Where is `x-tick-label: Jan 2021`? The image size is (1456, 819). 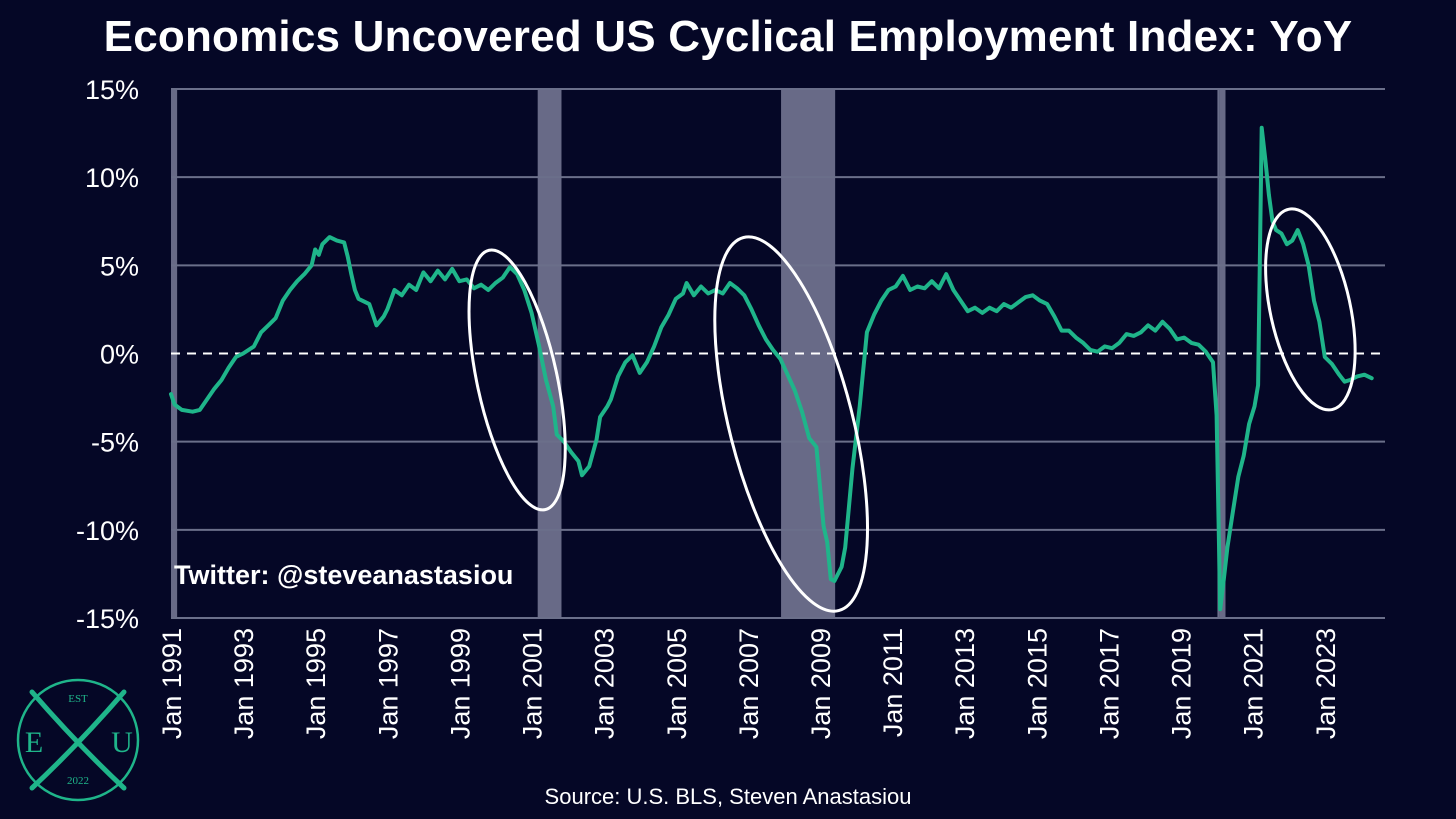
x-tick-label: Jan 2021 is located at coordinates (1254, 683).